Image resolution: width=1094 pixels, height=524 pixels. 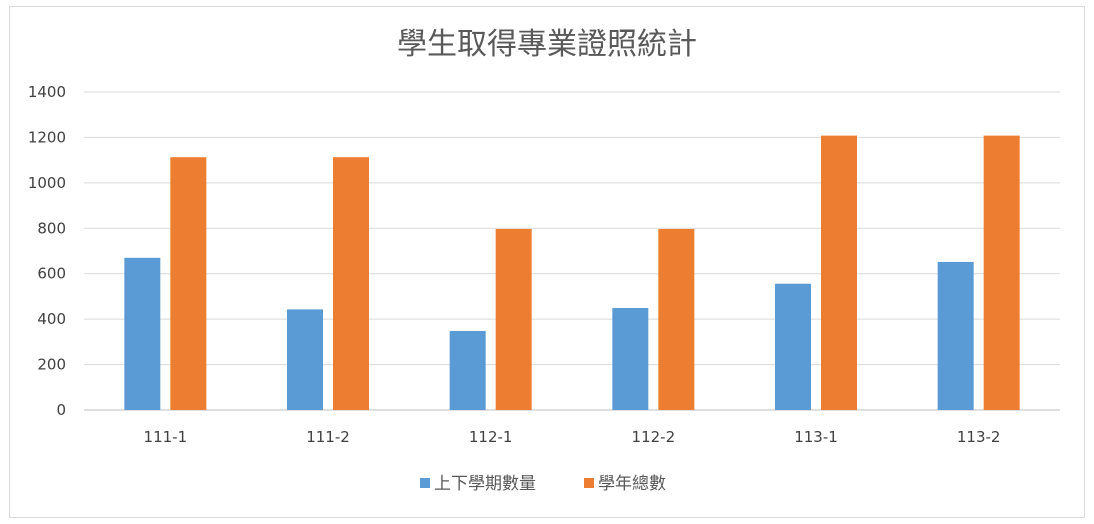 What do you see at coordinates (47, 251) in the screenshot?
I see `y-axis-ticks: 0 200 400 600 800 1000 1200 1400` at bounding box center [47, 251].